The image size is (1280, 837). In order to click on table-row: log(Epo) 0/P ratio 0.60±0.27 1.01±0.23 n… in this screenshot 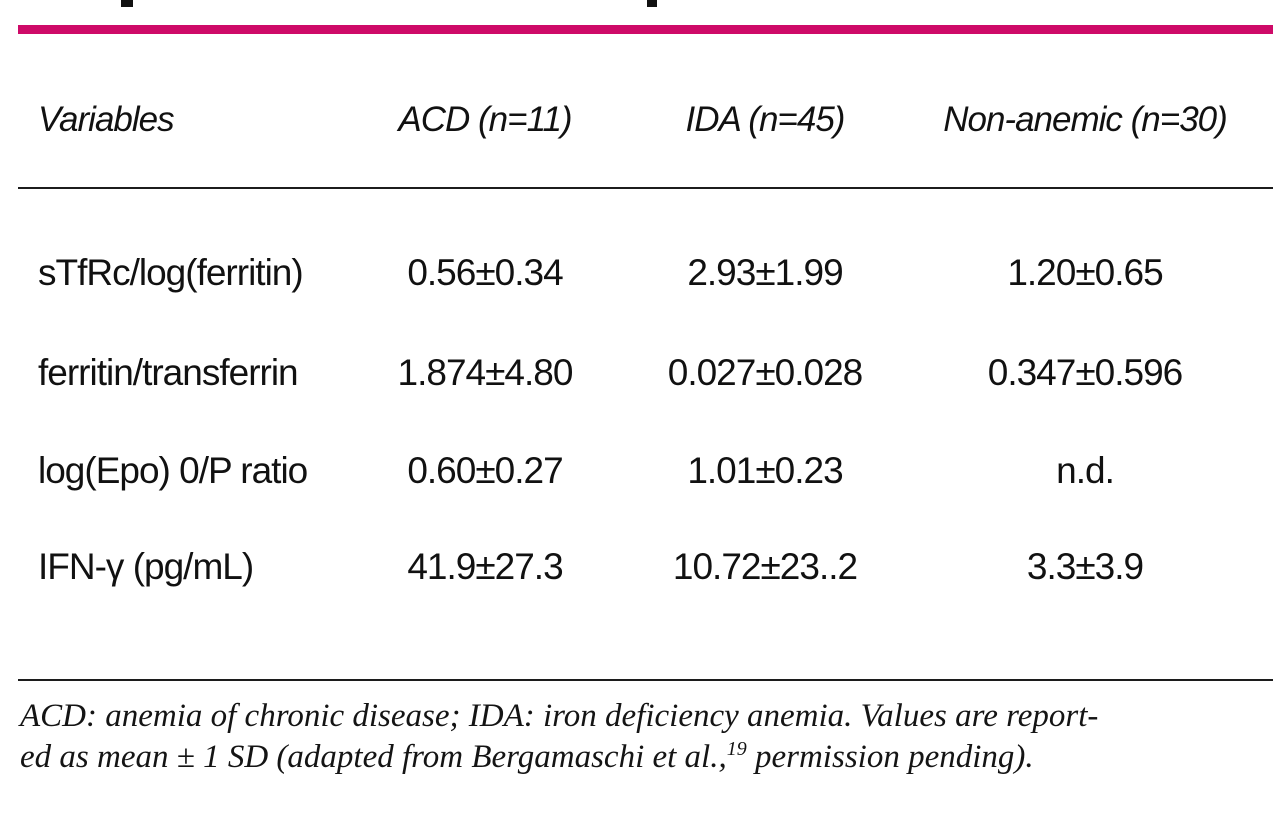, I will do `click(640, 471)`.